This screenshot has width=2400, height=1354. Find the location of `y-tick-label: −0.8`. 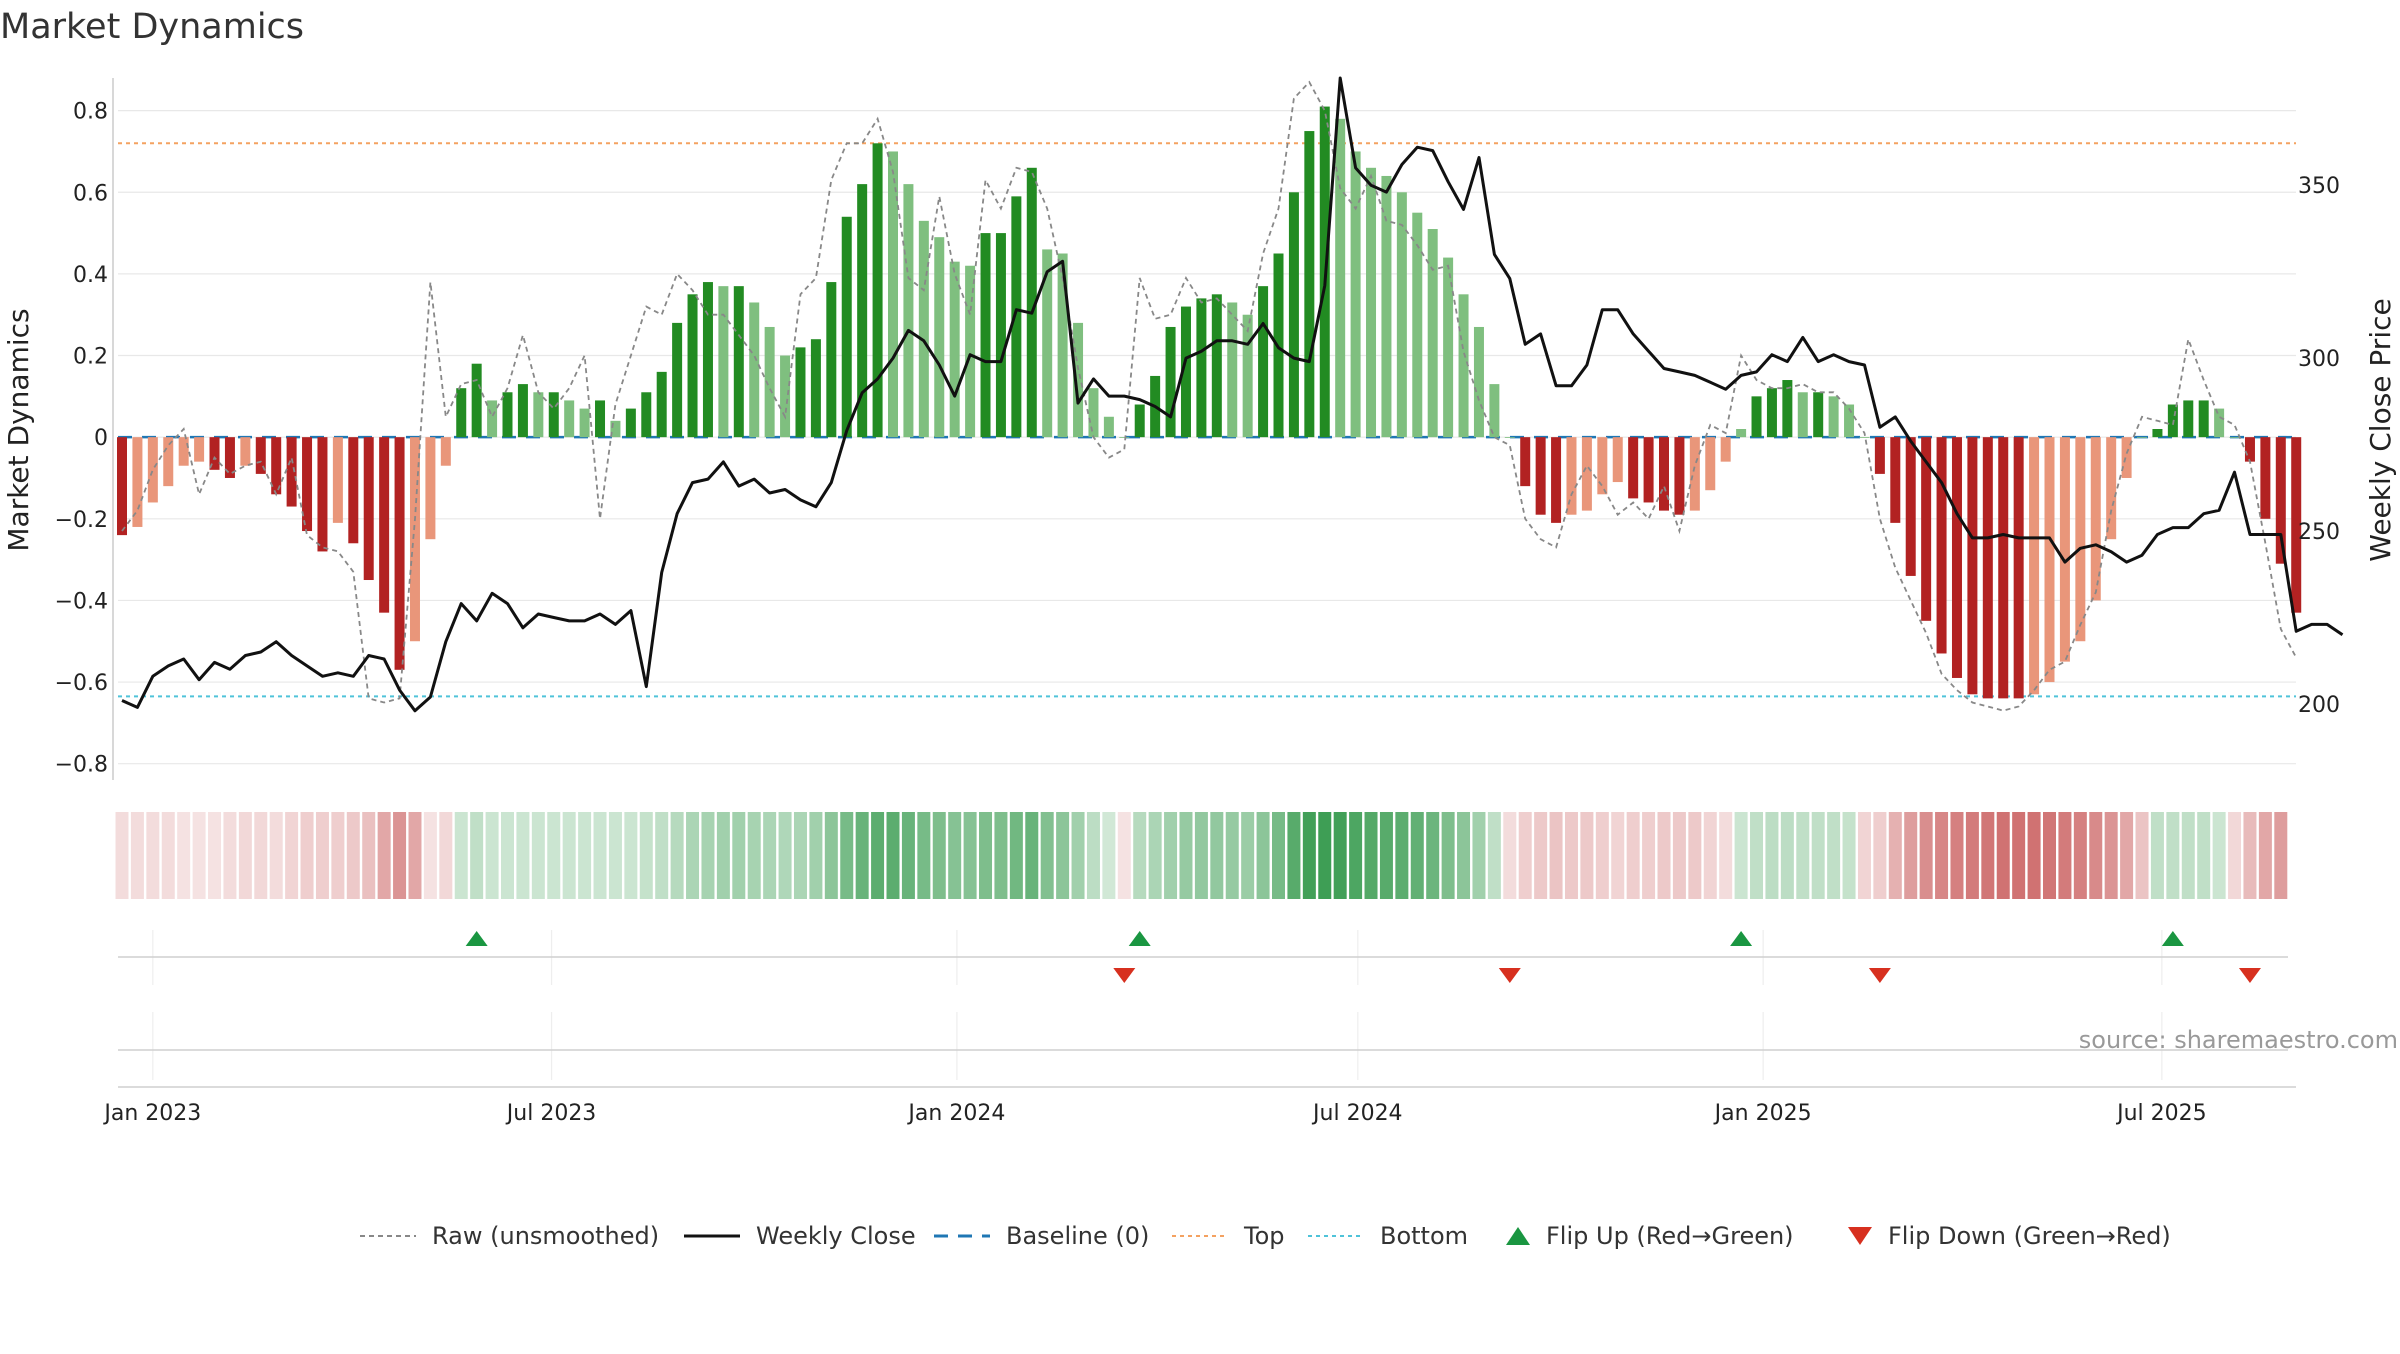

y-tick-label: −0.8 is located at coordinates (81, 765).